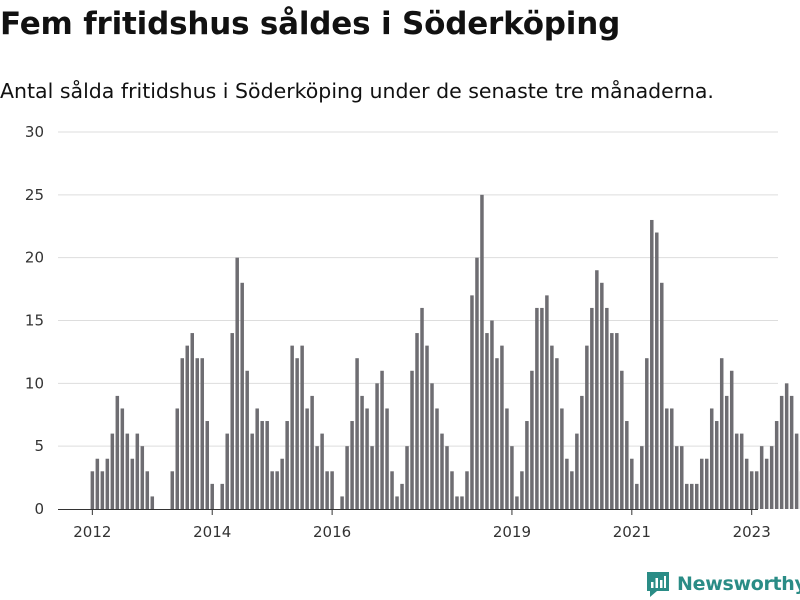 This screenshot has width=800, height=600. What do you see at coordinates (632, 532) in the screenshot?
I see `x-tick-label: 2021` at bounding box center [632, 532].